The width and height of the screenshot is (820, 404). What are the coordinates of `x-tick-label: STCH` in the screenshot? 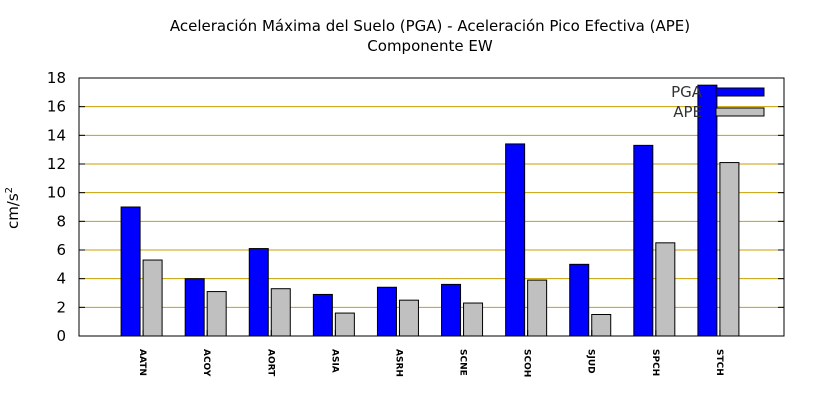 It's located at (719, 362).